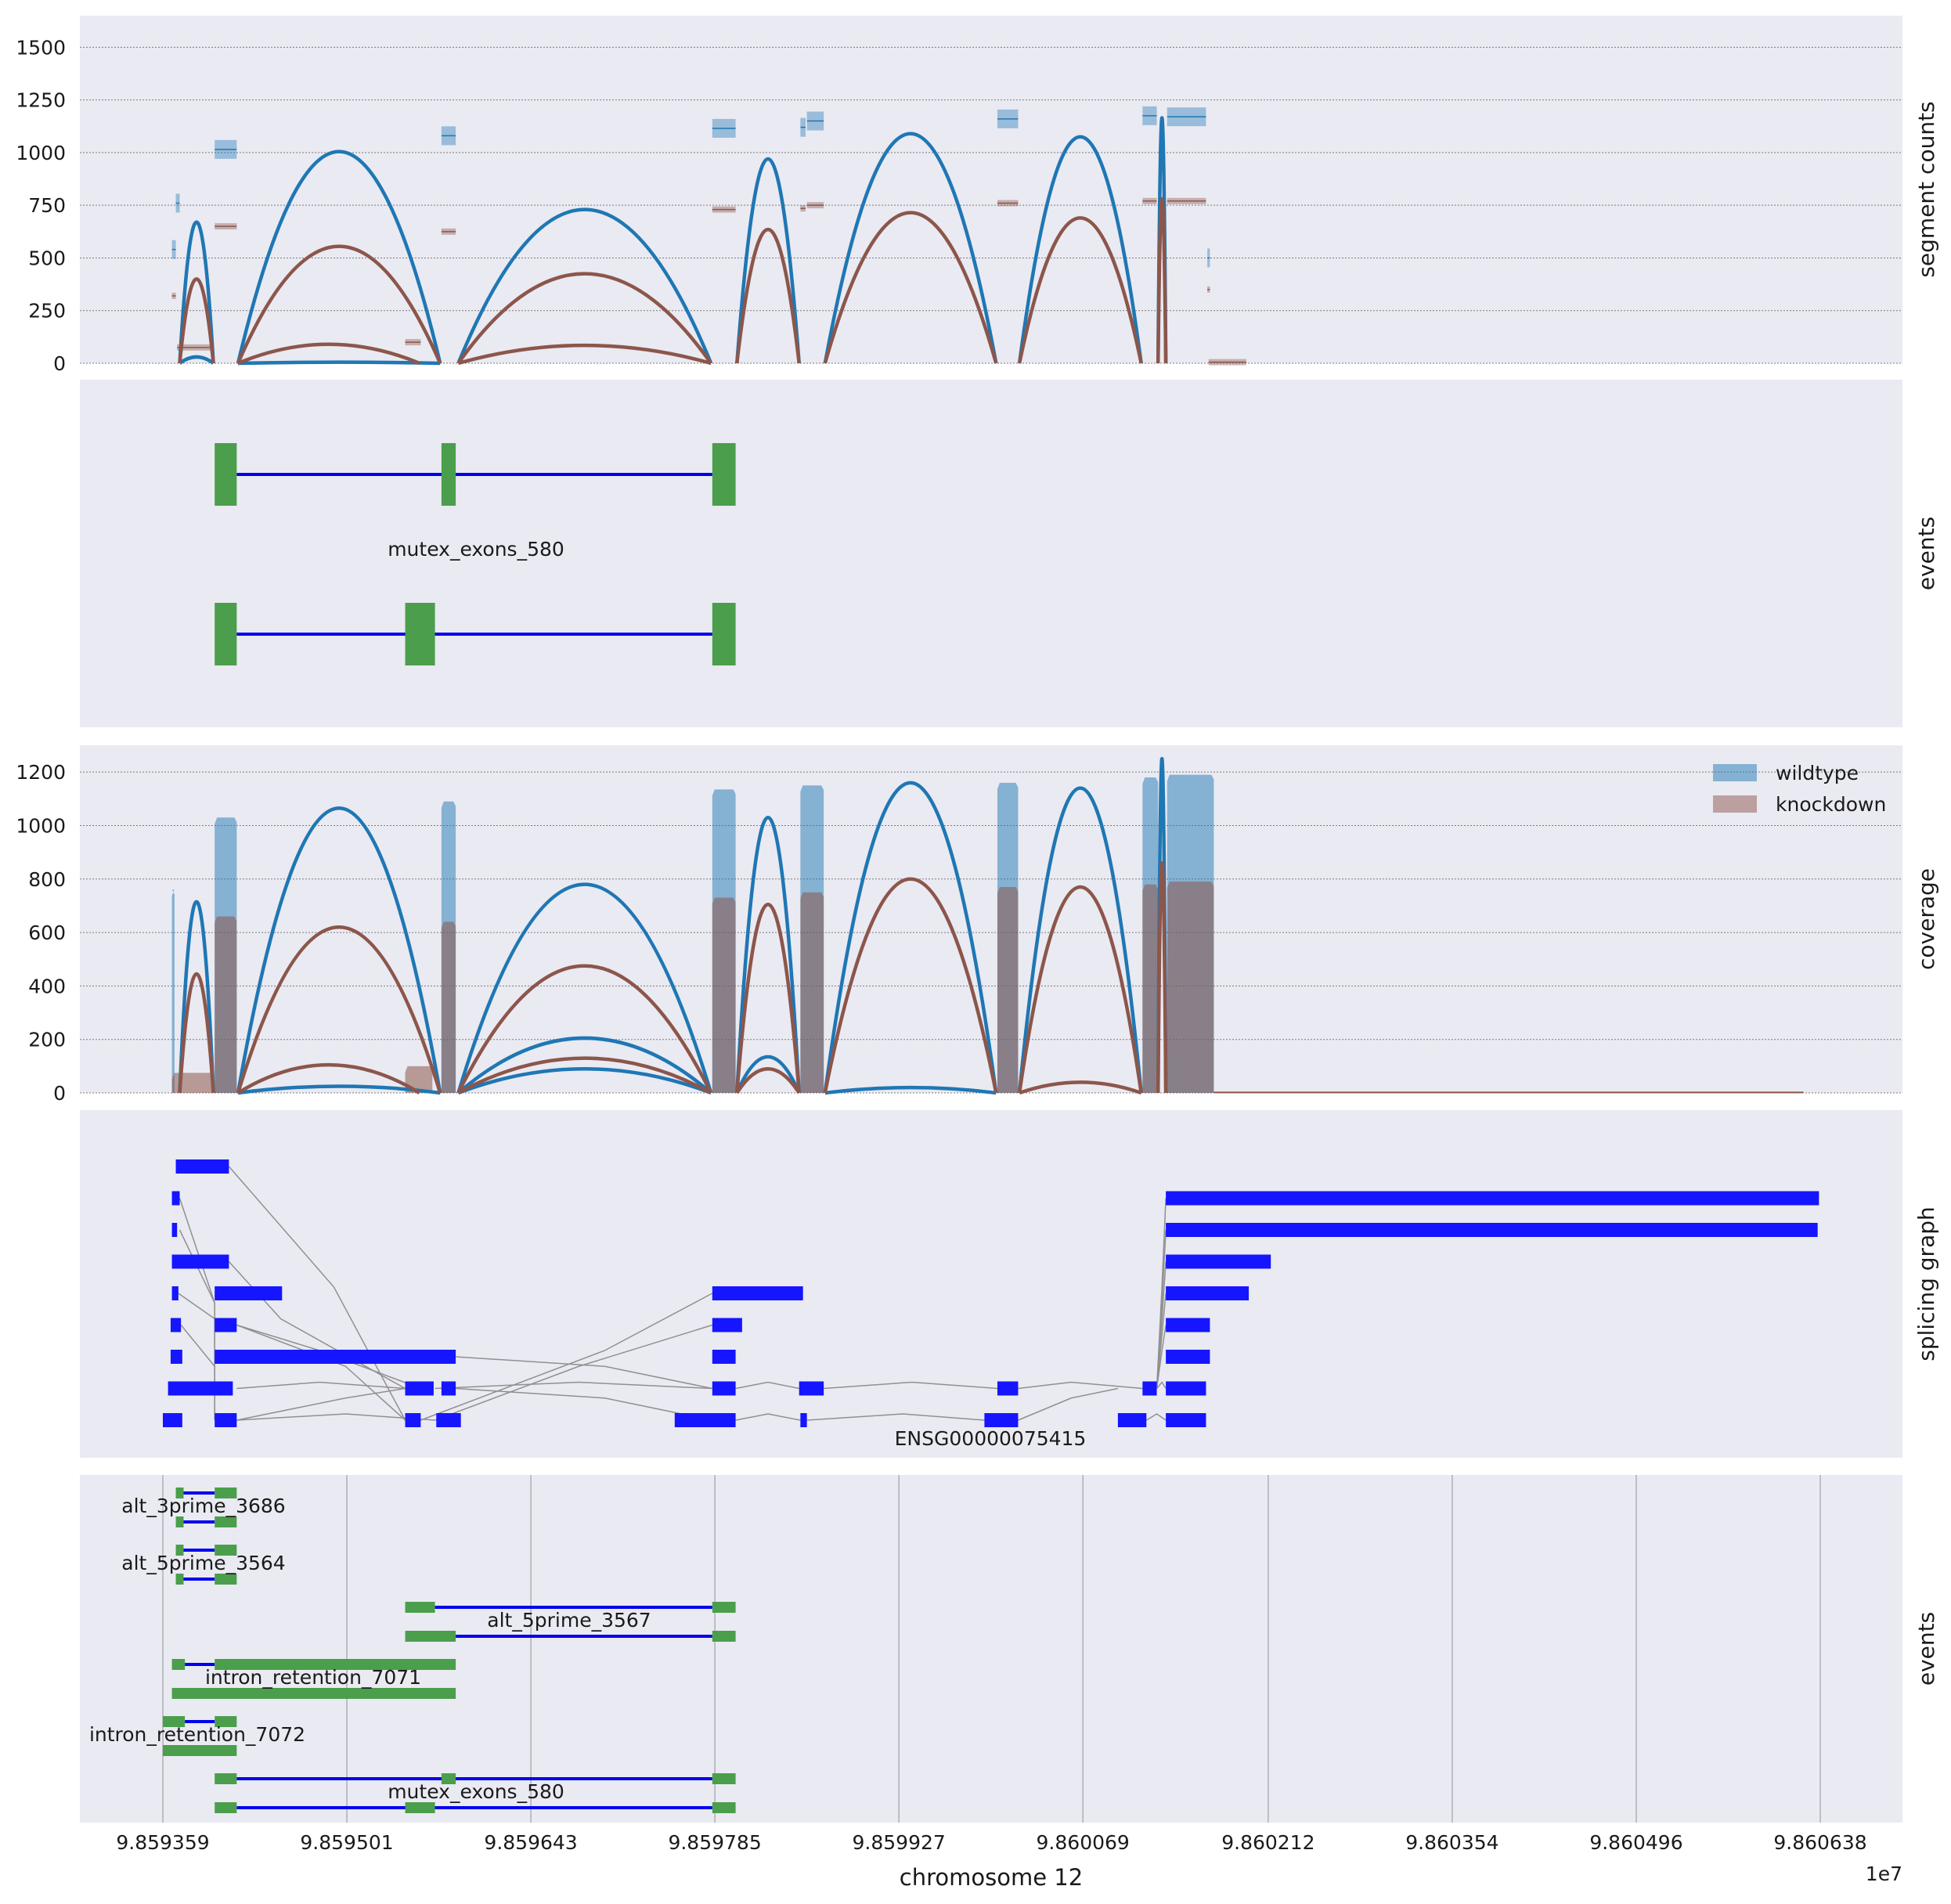 Image resolution: width=1951 pixels, height=1904 pixels. Describe the element at coordinates (1926, 1283) in the screenshot. I see `ylabel-splicing-graph: splicing graph` at that location.